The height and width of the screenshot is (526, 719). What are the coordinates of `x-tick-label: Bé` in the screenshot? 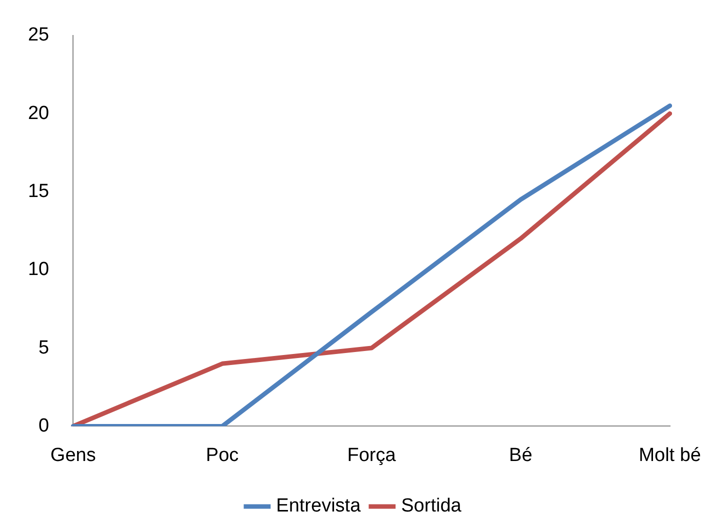 It's located at (520, 455).